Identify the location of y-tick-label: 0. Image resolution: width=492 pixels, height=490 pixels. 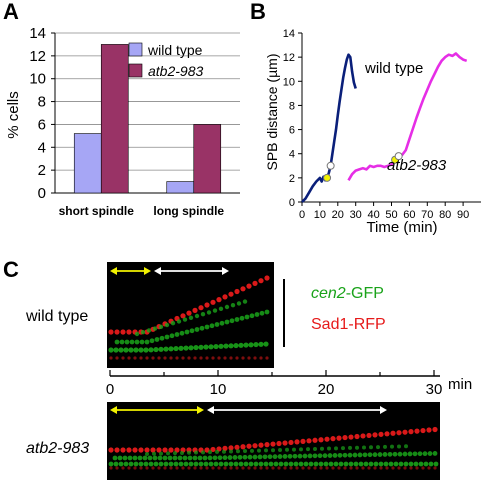
(42, 193).